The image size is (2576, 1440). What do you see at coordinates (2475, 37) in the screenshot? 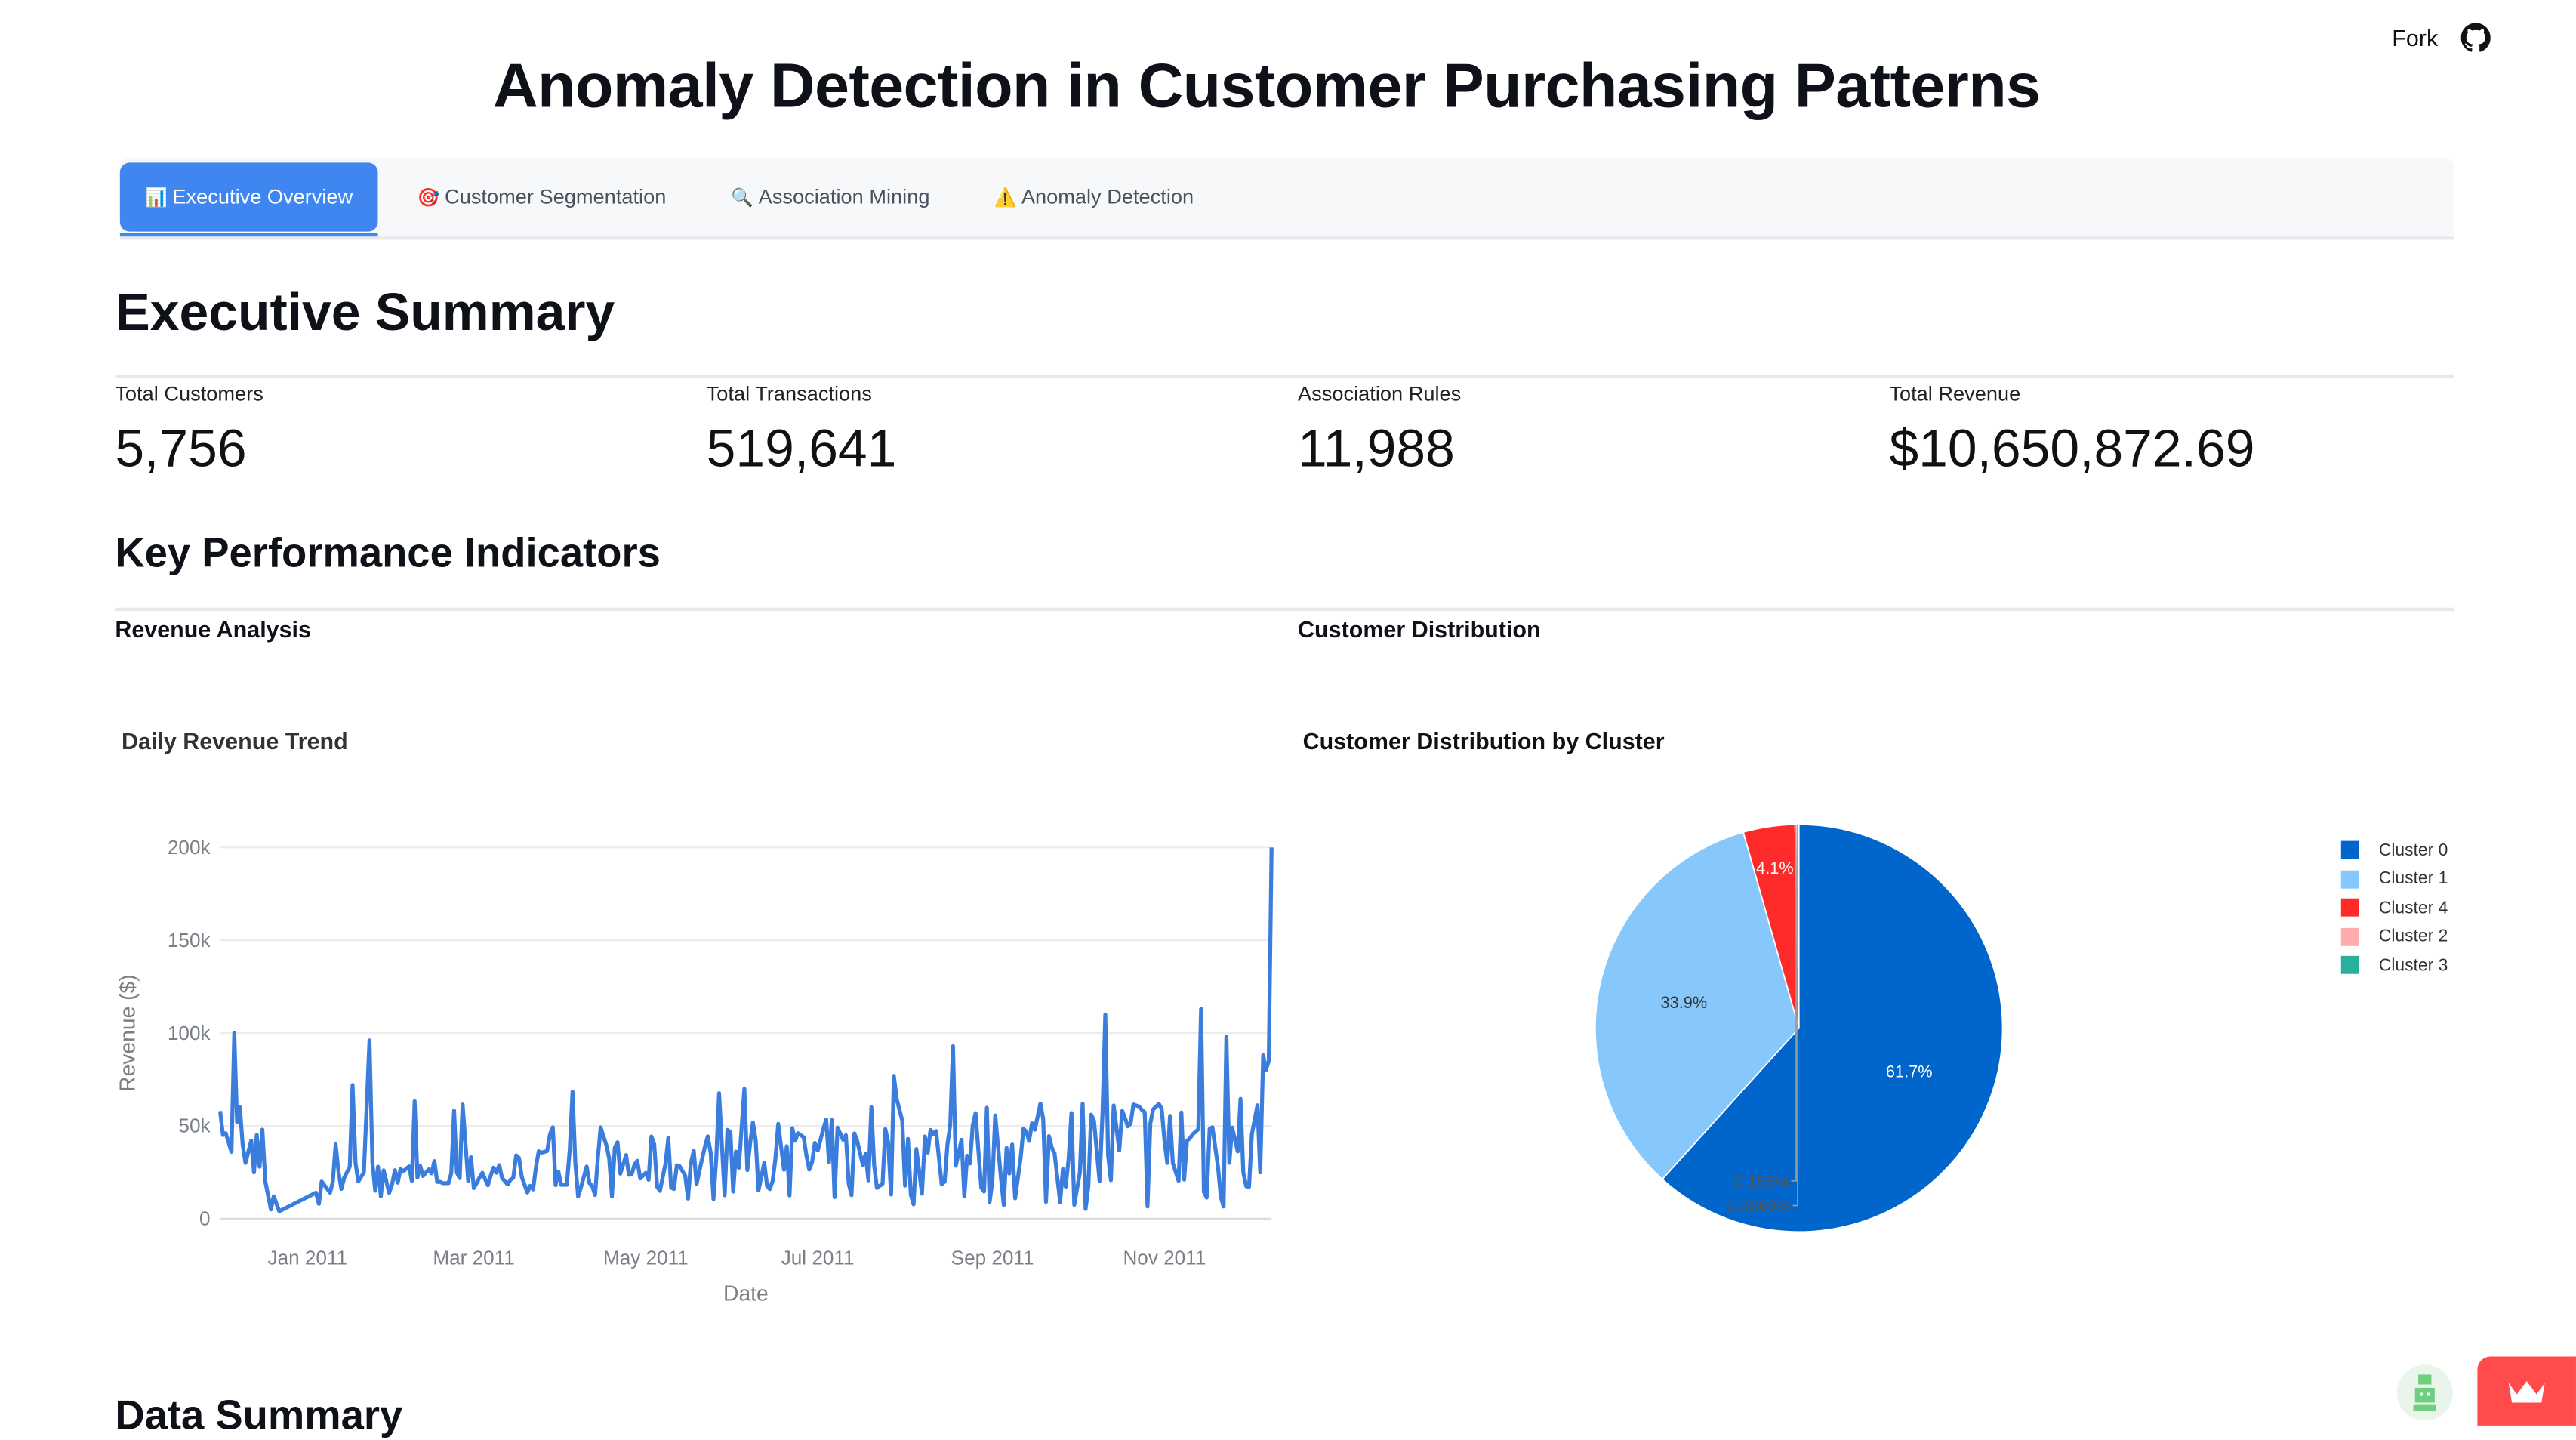
I see `github-icon` at bounding box center [2475, 37].